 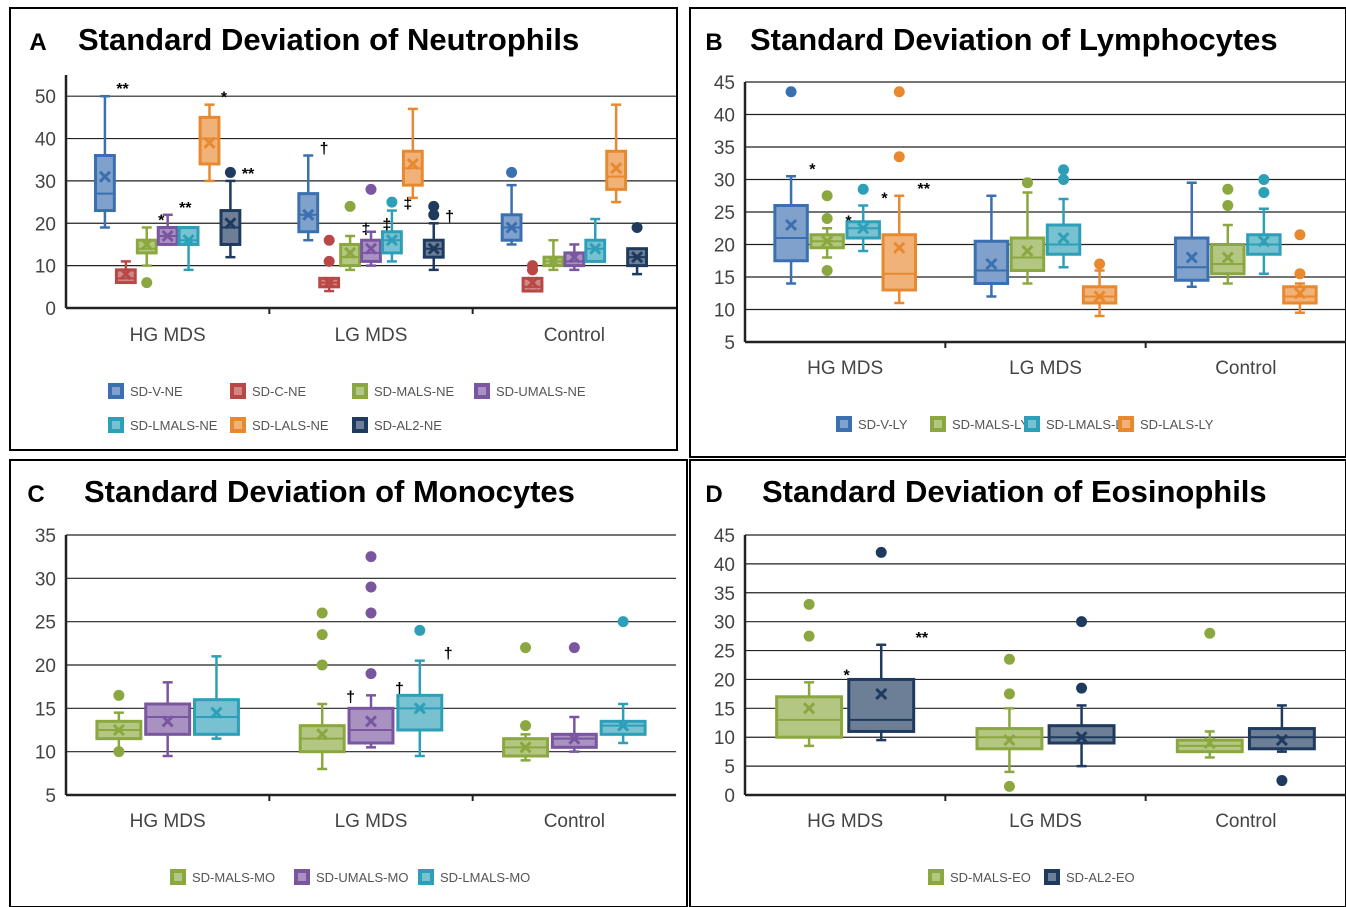 What do you see at coordinates (45, 579) in the screenshot?
I see `y-tick-label: 30` at bounding box center [45, 579].